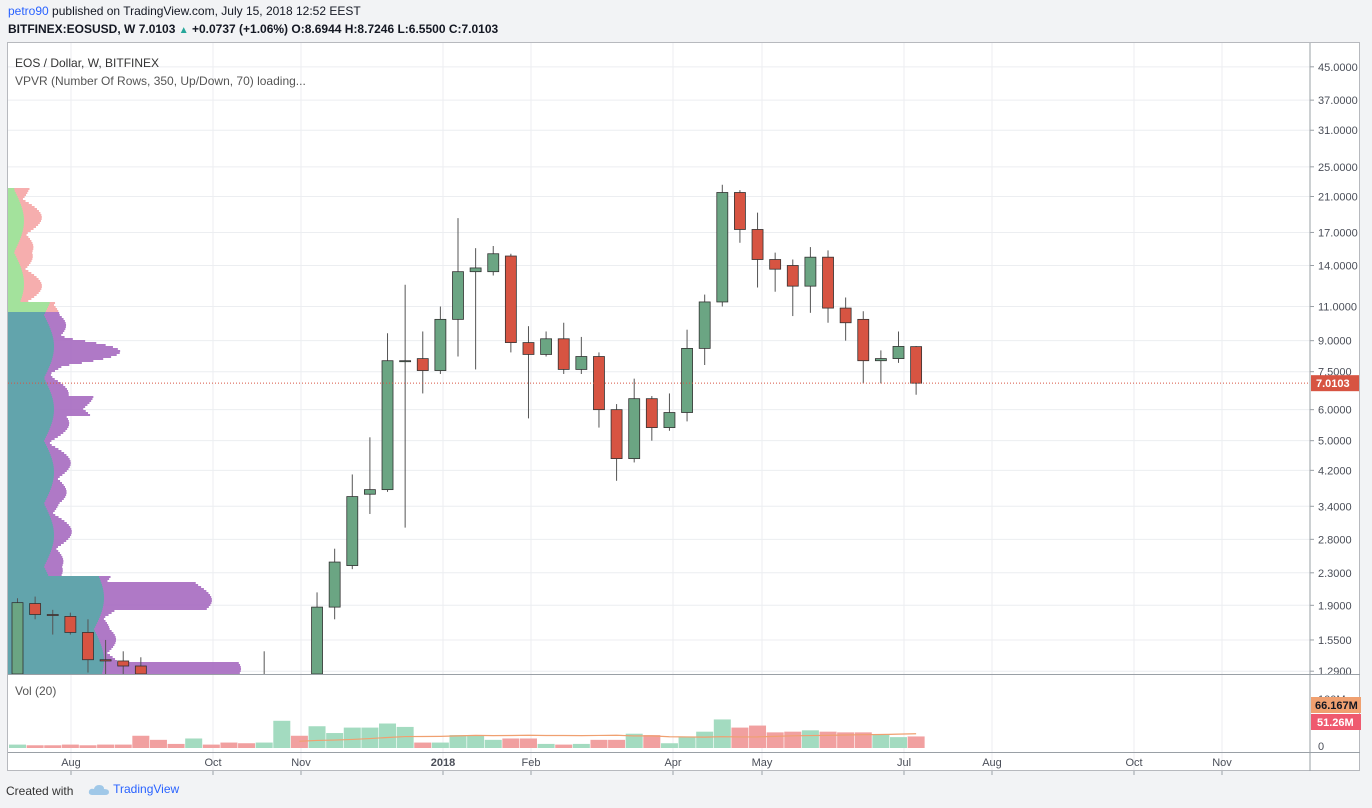 The image size is (1372, 808). I want to click on change-up-icon: ▲, so click(183, 30).